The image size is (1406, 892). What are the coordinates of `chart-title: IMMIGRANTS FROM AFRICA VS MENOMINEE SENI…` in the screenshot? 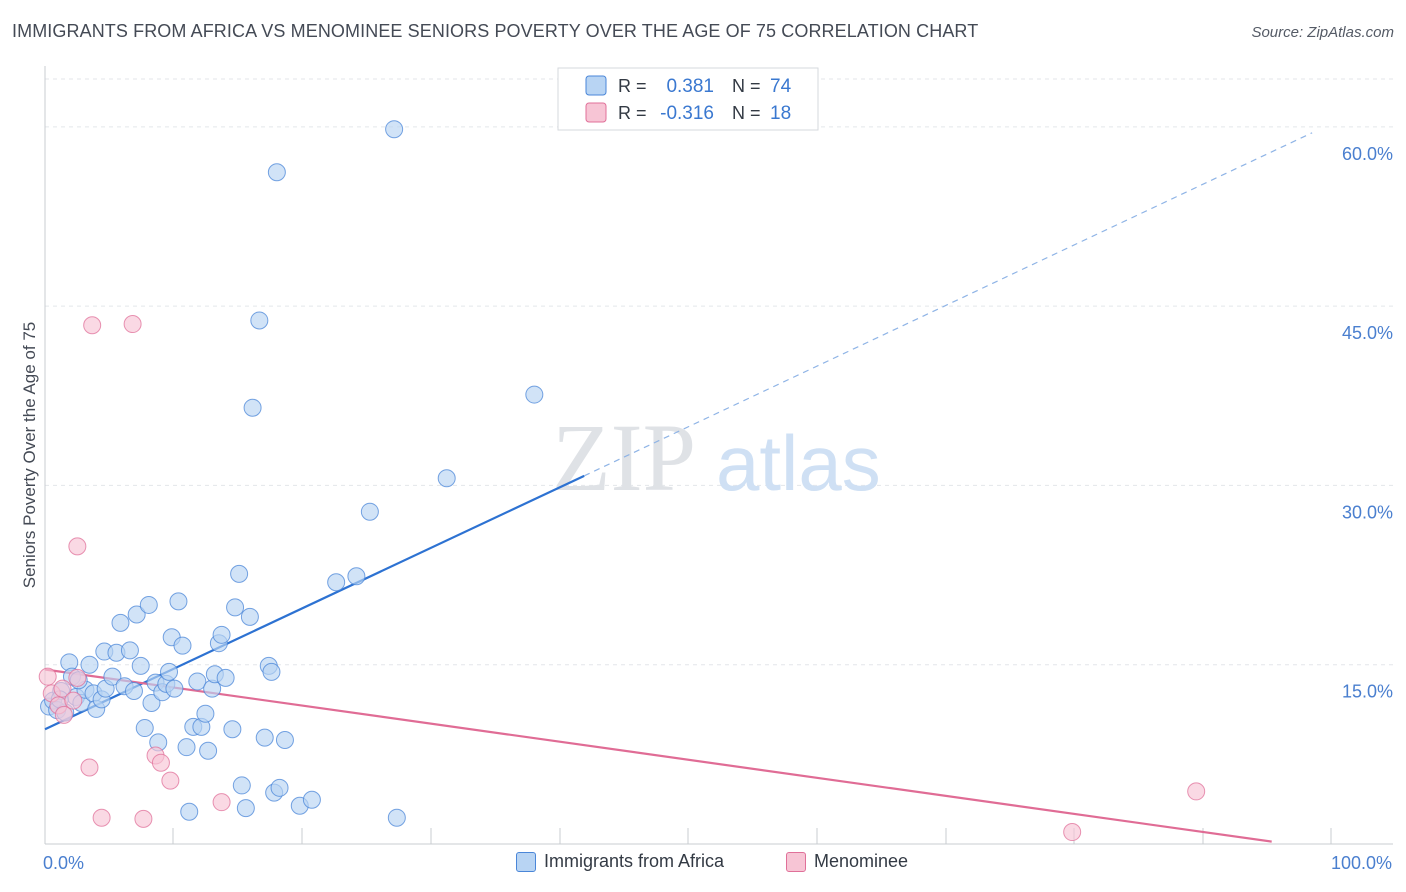 It's located at (495, 31).